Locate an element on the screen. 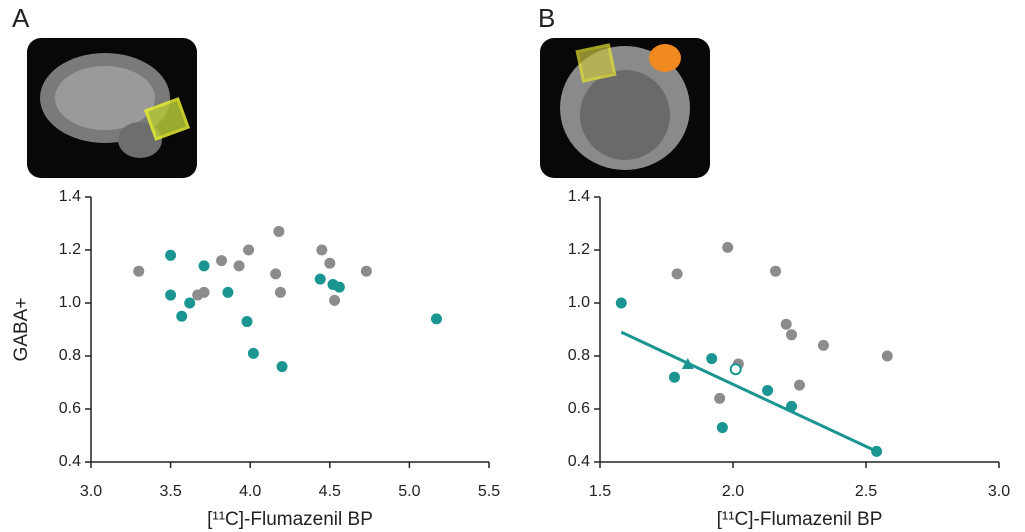  x-tick-label: 3.5 is located at coordinates (170, 491).